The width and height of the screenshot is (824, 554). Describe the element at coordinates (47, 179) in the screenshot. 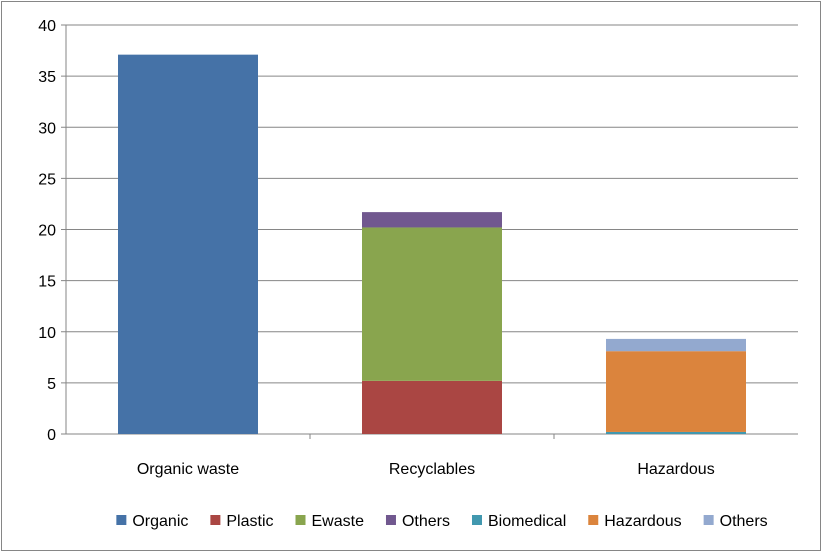

I see `y-tick-label: 25` at that location.